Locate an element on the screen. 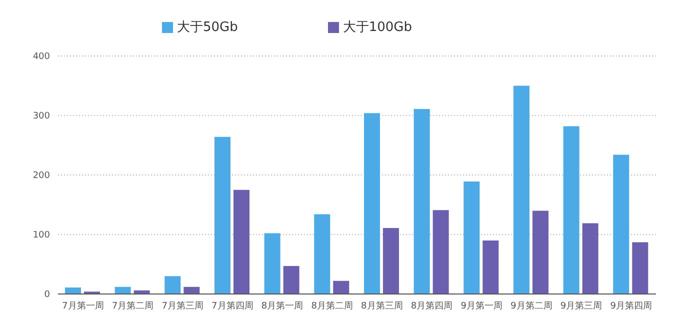 This screenshot has width=690, height=326. x-tick-label: 9月第四周 is located at coordinates (631, 306).